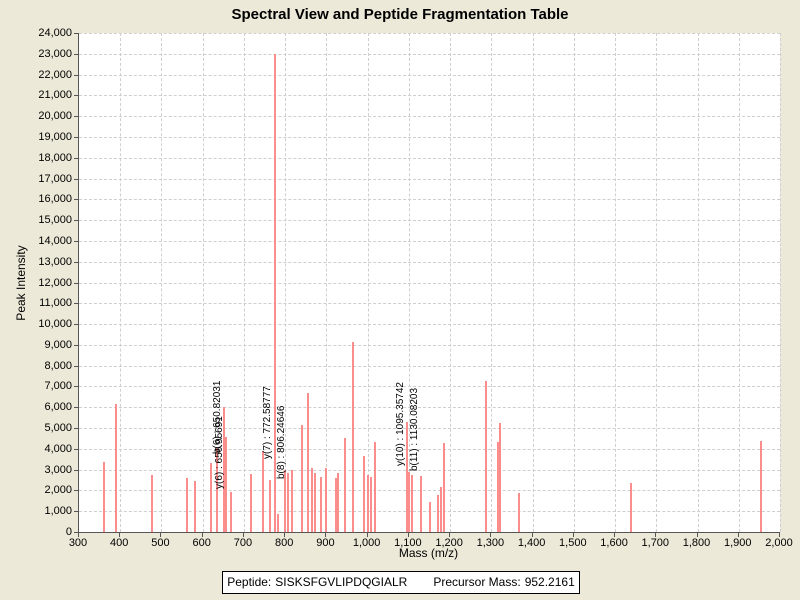 The width and height of the screenshot is (800, 600). Describe the element at coordinates (55, 303) in the screenshot. I see `y-tick-label: 11,000` at that location.